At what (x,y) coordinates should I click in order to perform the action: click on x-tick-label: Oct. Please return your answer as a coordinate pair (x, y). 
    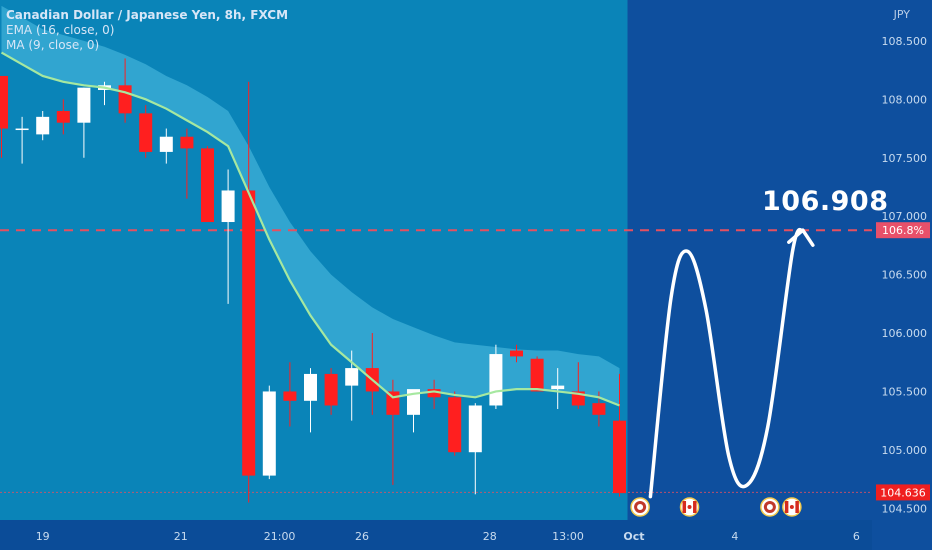
    Looking at the image, I should click on (633, 536).